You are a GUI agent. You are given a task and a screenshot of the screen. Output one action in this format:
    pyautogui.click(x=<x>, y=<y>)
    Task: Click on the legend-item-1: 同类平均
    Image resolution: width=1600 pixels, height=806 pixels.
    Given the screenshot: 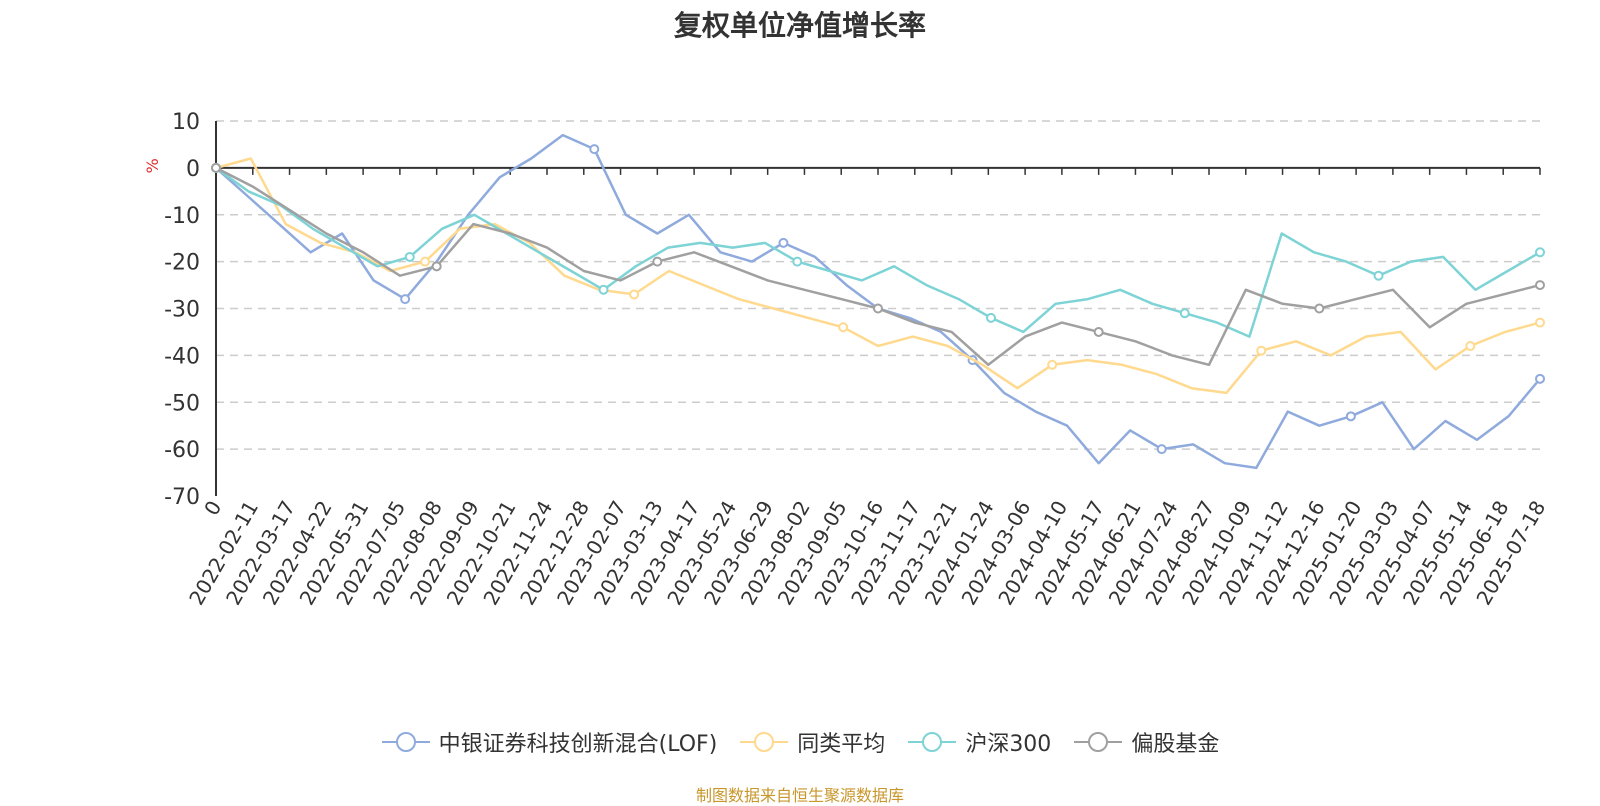 What is the action you would take?
    pyautogui.click(x=812, y=742)
    